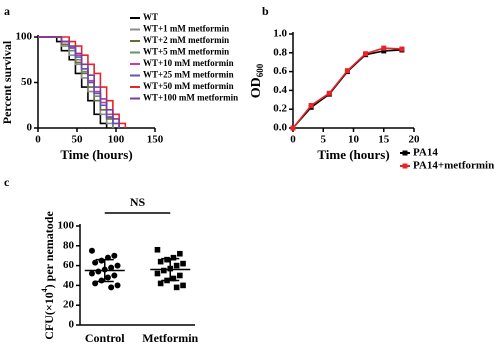 The width and height of the screenshot is (500, 358). Describe the element at coordinates (415, 140) in the screenshot. I see `x-tick-label: 20` at that location.